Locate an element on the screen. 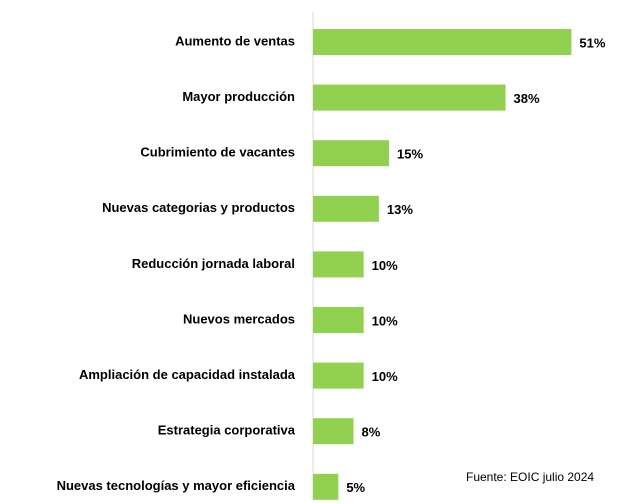 The height and width of the screenshot is (504, 617). value-label: 51% is located at coordinates (592, 42).